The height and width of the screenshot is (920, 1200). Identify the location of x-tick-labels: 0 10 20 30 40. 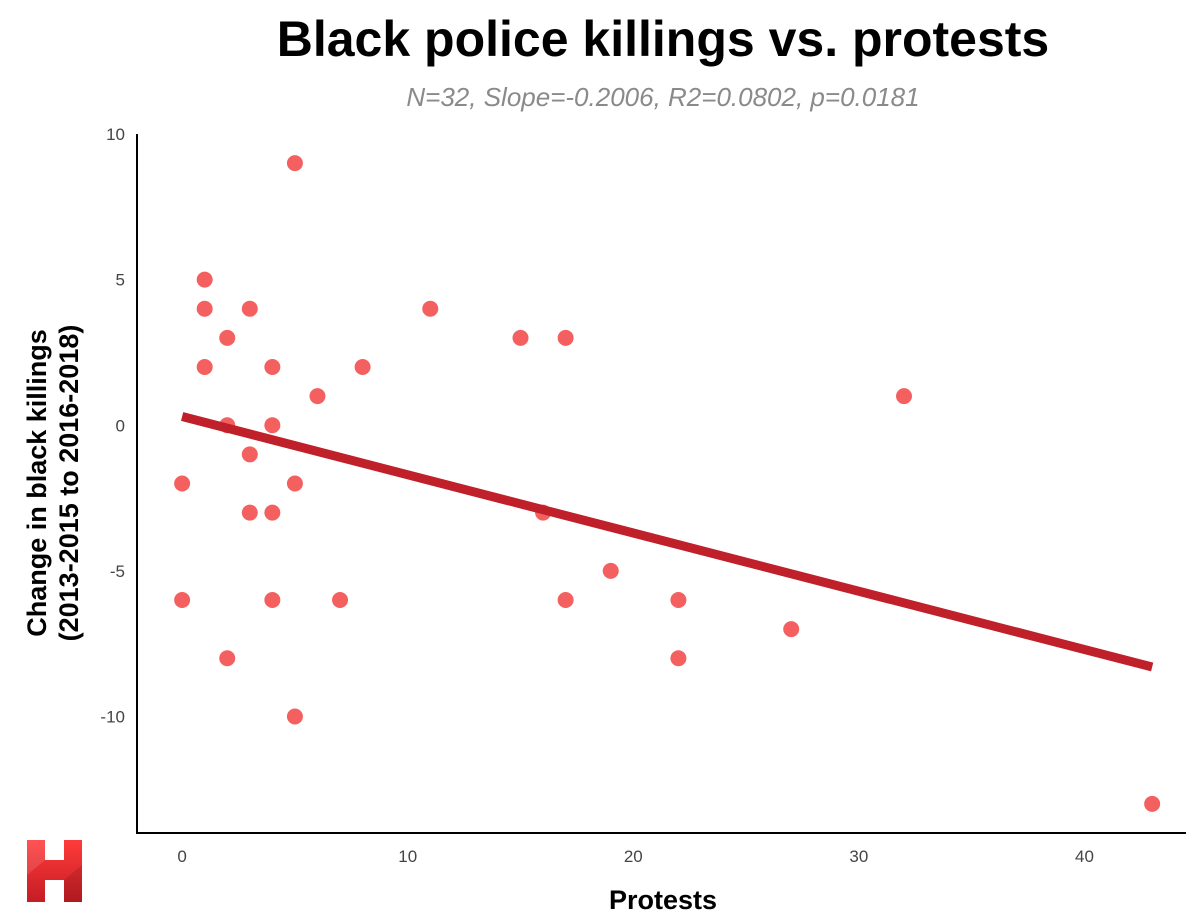
(635, 856).